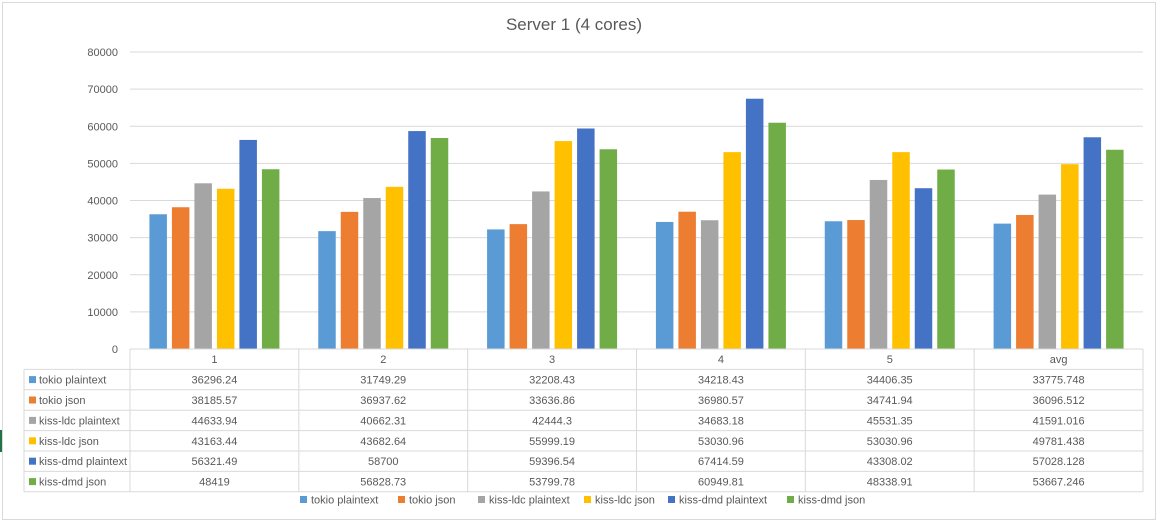 This screenshot has height=524, width=1160. I want to click on table-series-name: kiss-dmd plaintext, so click(83, 462).